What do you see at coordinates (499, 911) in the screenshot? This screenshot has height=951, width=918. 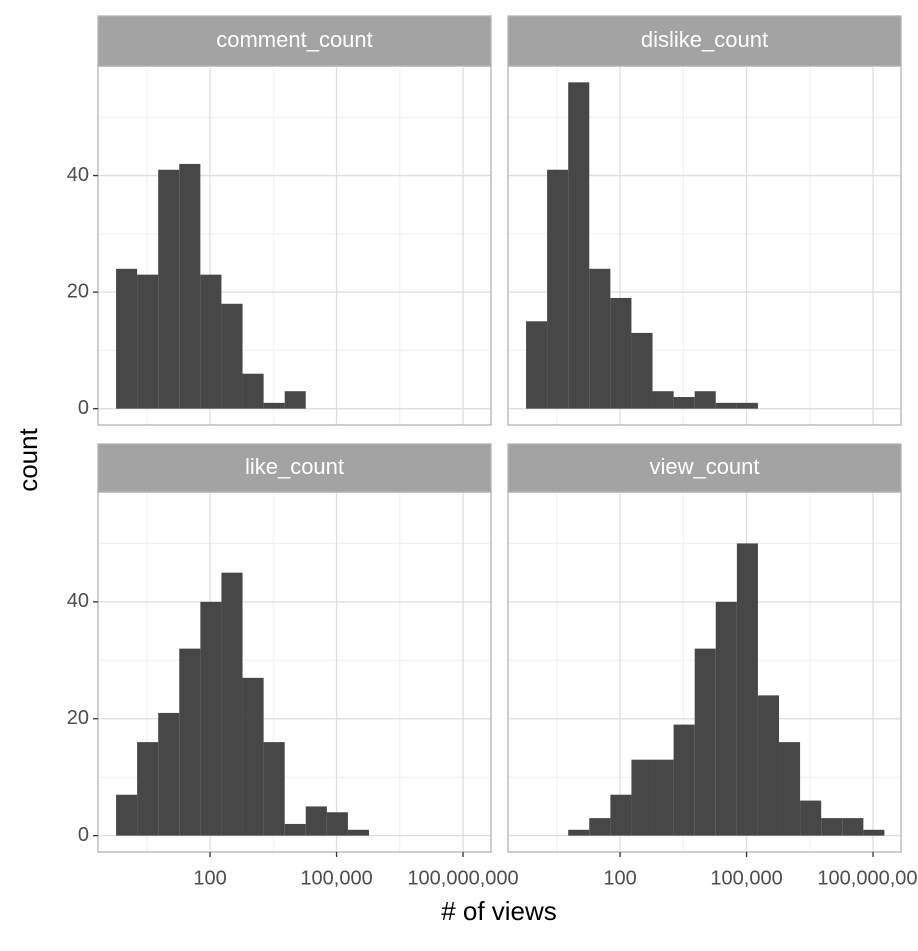 I see `x-axis-title: # of views` at bounding box center [499, 911].